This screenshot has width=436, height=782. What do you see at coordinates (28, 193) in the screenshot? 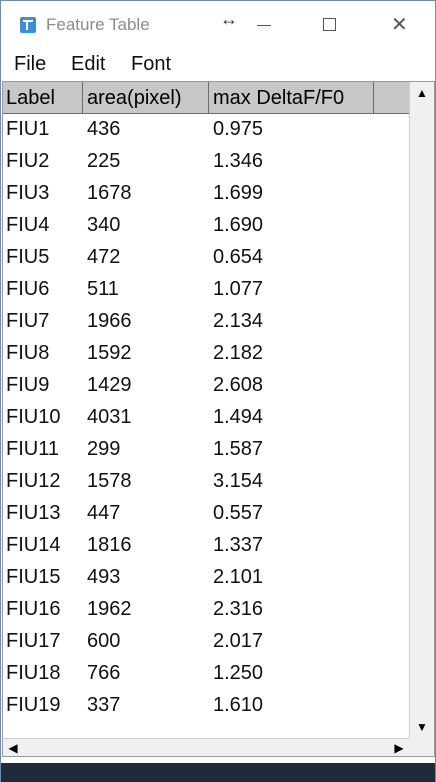
I see `cell-label: FIU3` at bounding box center [28, 193].